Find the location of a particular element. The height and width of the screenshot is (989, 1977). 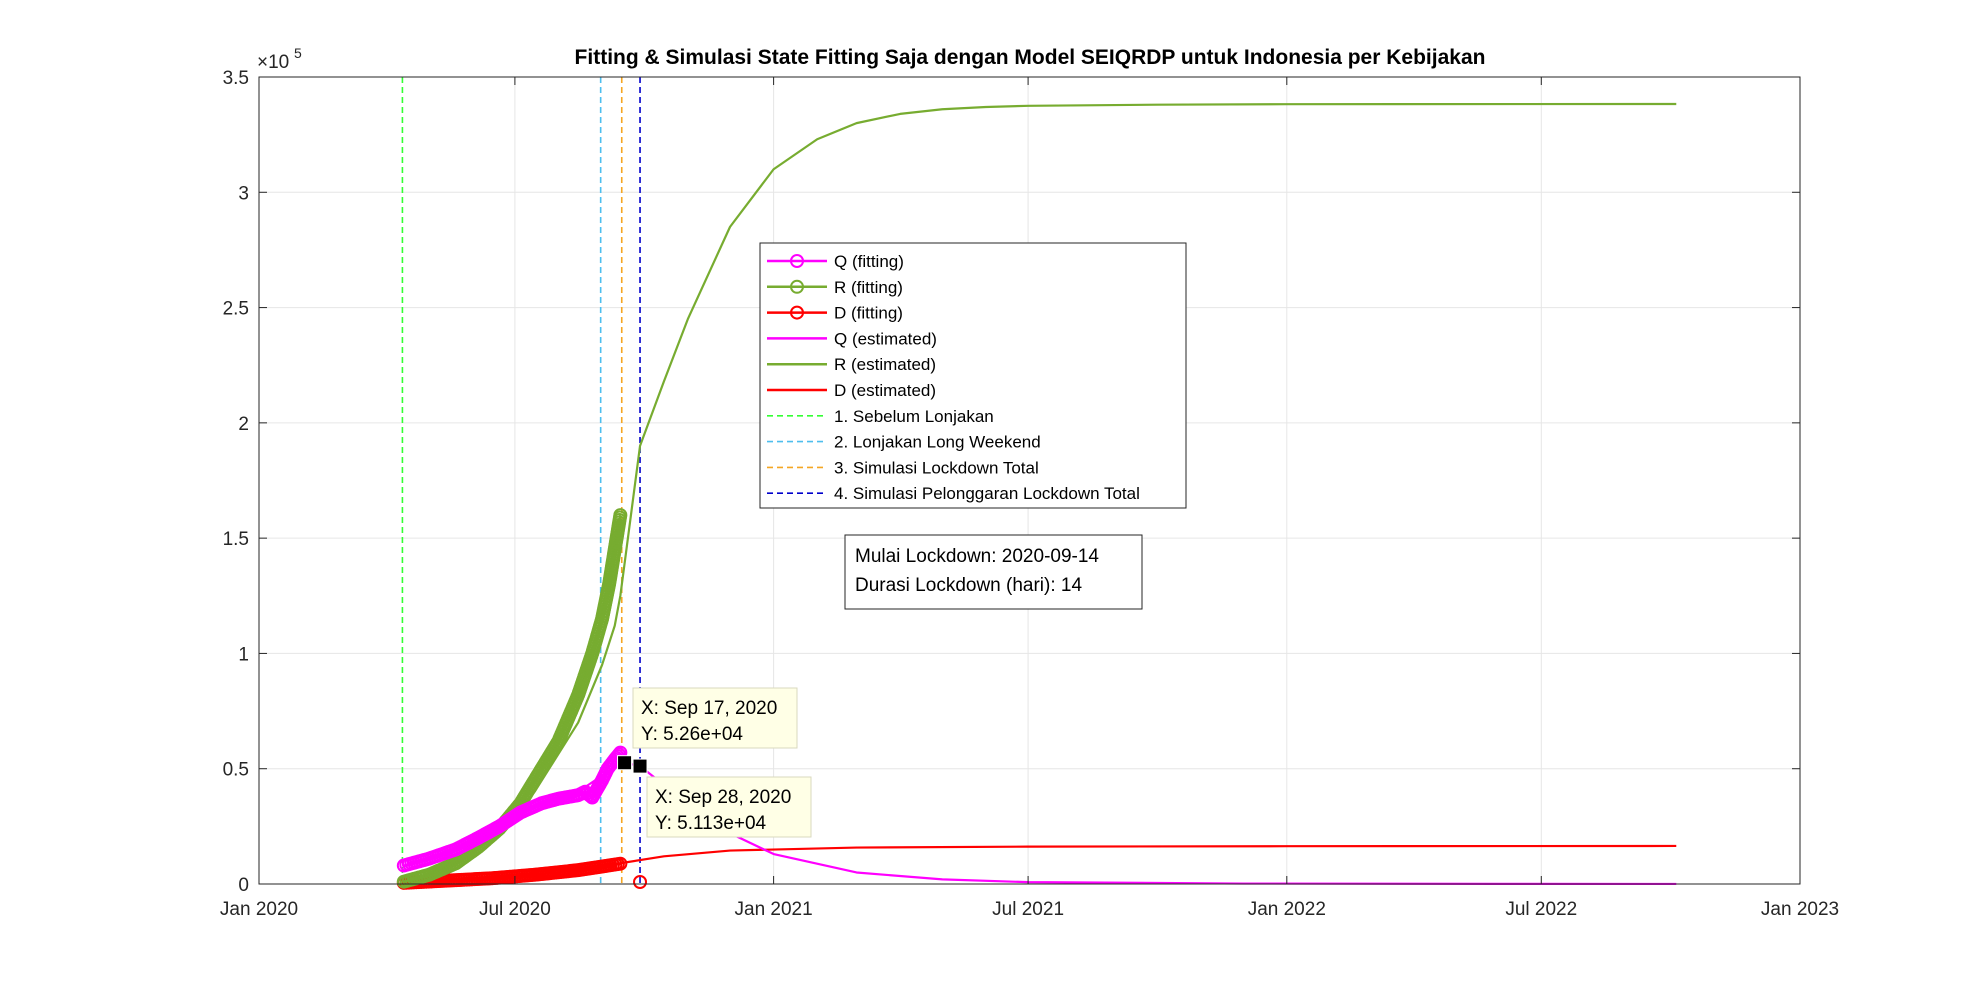

legend-box is located at coordinates (973, 375).